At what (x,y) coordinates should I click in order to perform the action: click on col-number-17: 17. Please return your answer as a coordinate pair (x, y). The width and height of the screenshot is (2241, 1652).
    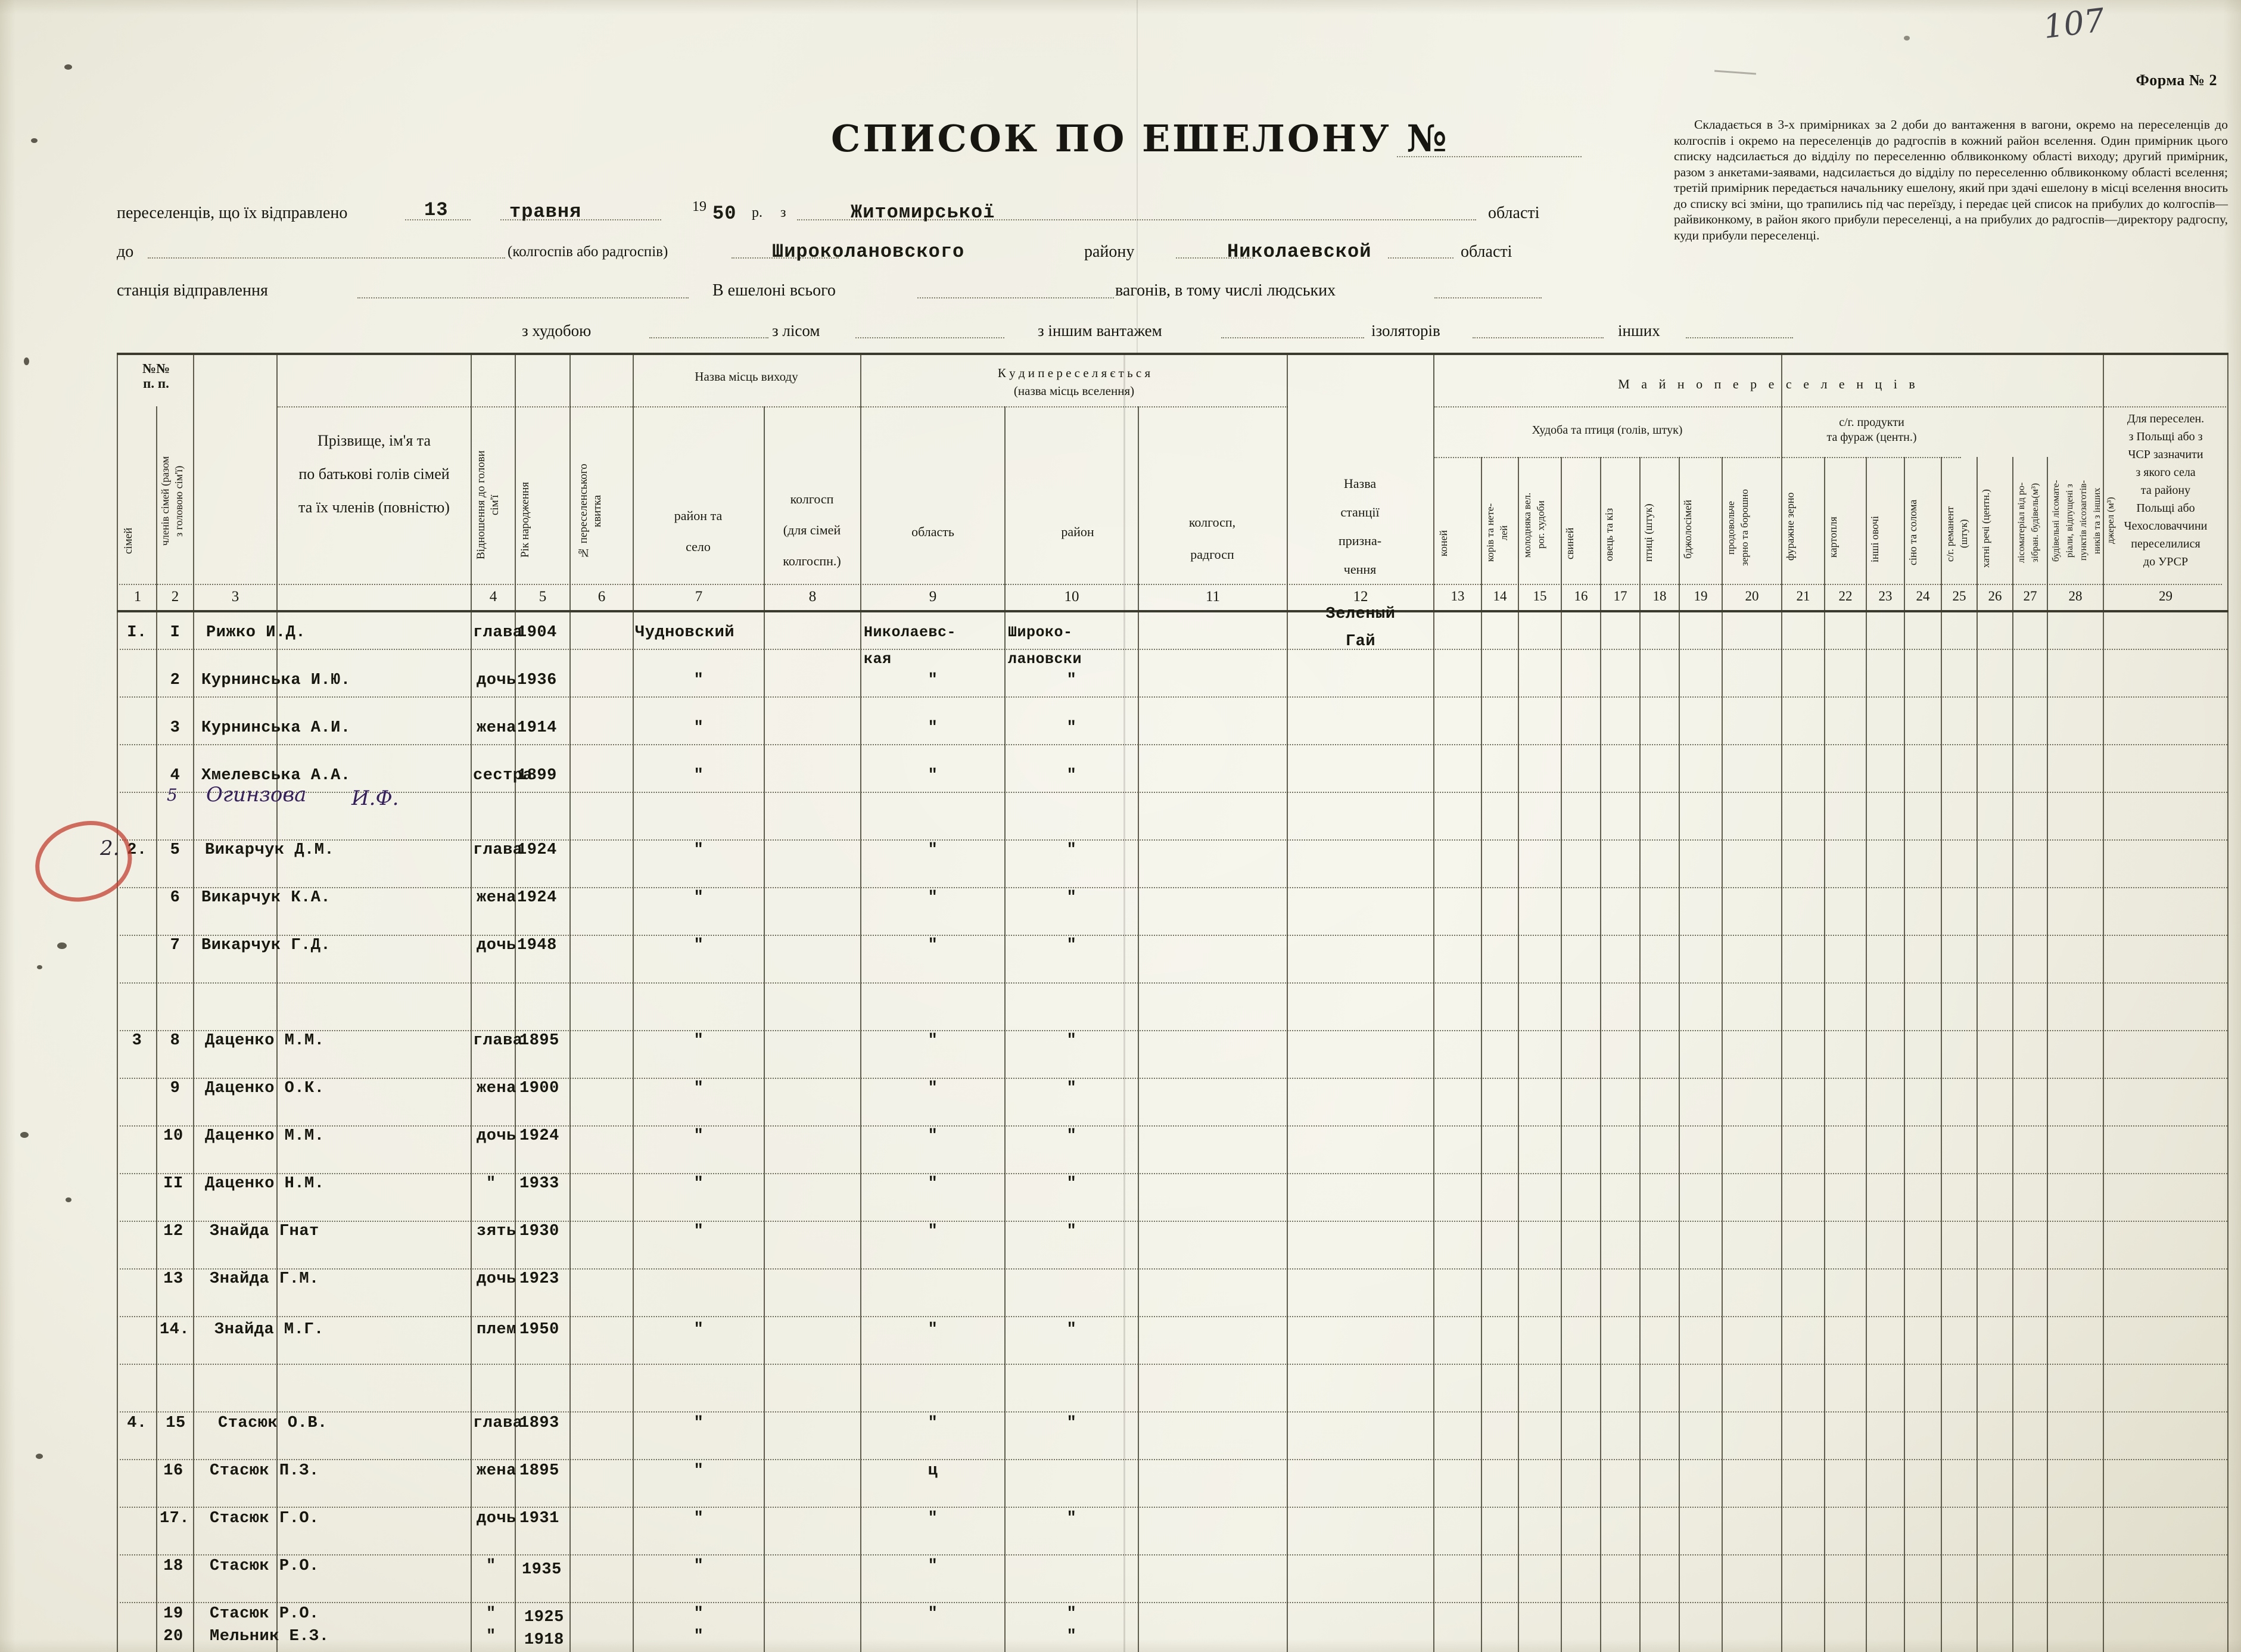
    Looking at the image, I should click on (1620, 596).